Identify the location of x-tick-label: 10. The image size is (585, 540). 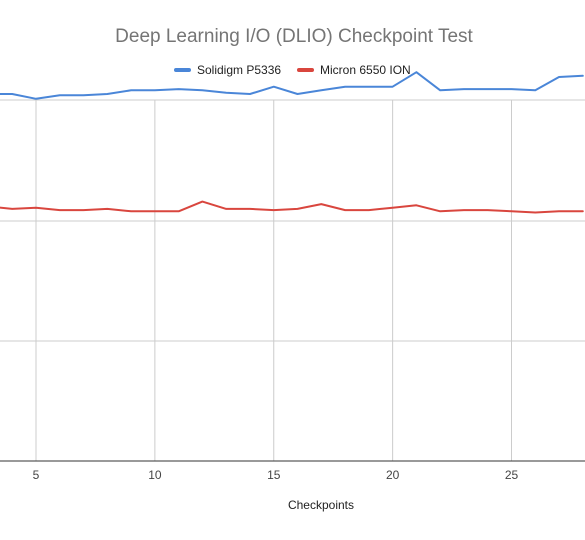
(155, 475).